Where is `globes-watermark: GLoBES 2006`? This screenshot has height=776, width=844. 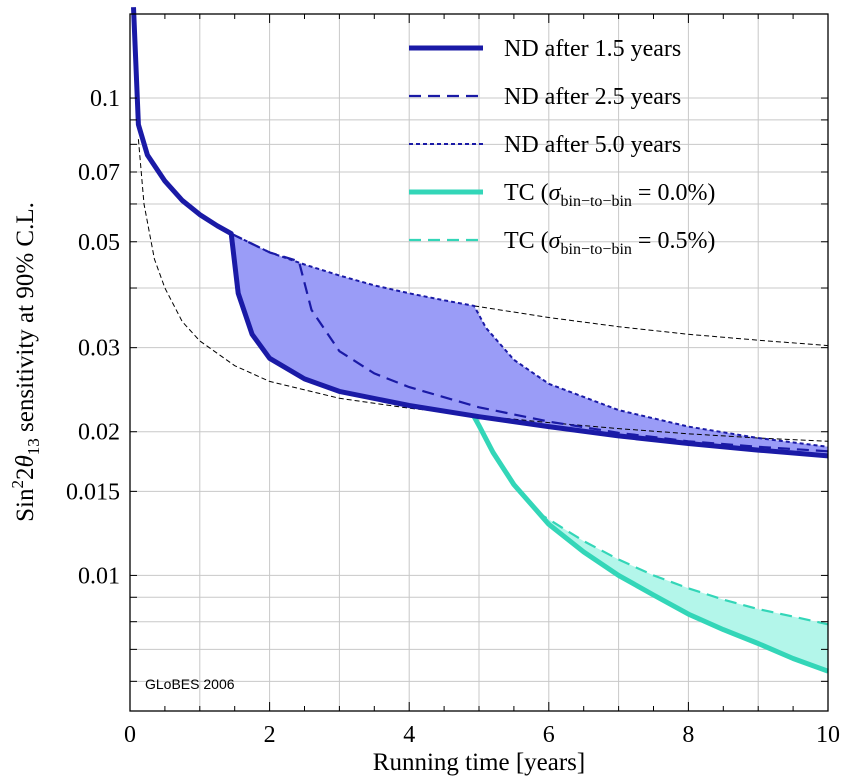 globes-watermark: GLoBES 2006 is located at coordinates (190, 684).